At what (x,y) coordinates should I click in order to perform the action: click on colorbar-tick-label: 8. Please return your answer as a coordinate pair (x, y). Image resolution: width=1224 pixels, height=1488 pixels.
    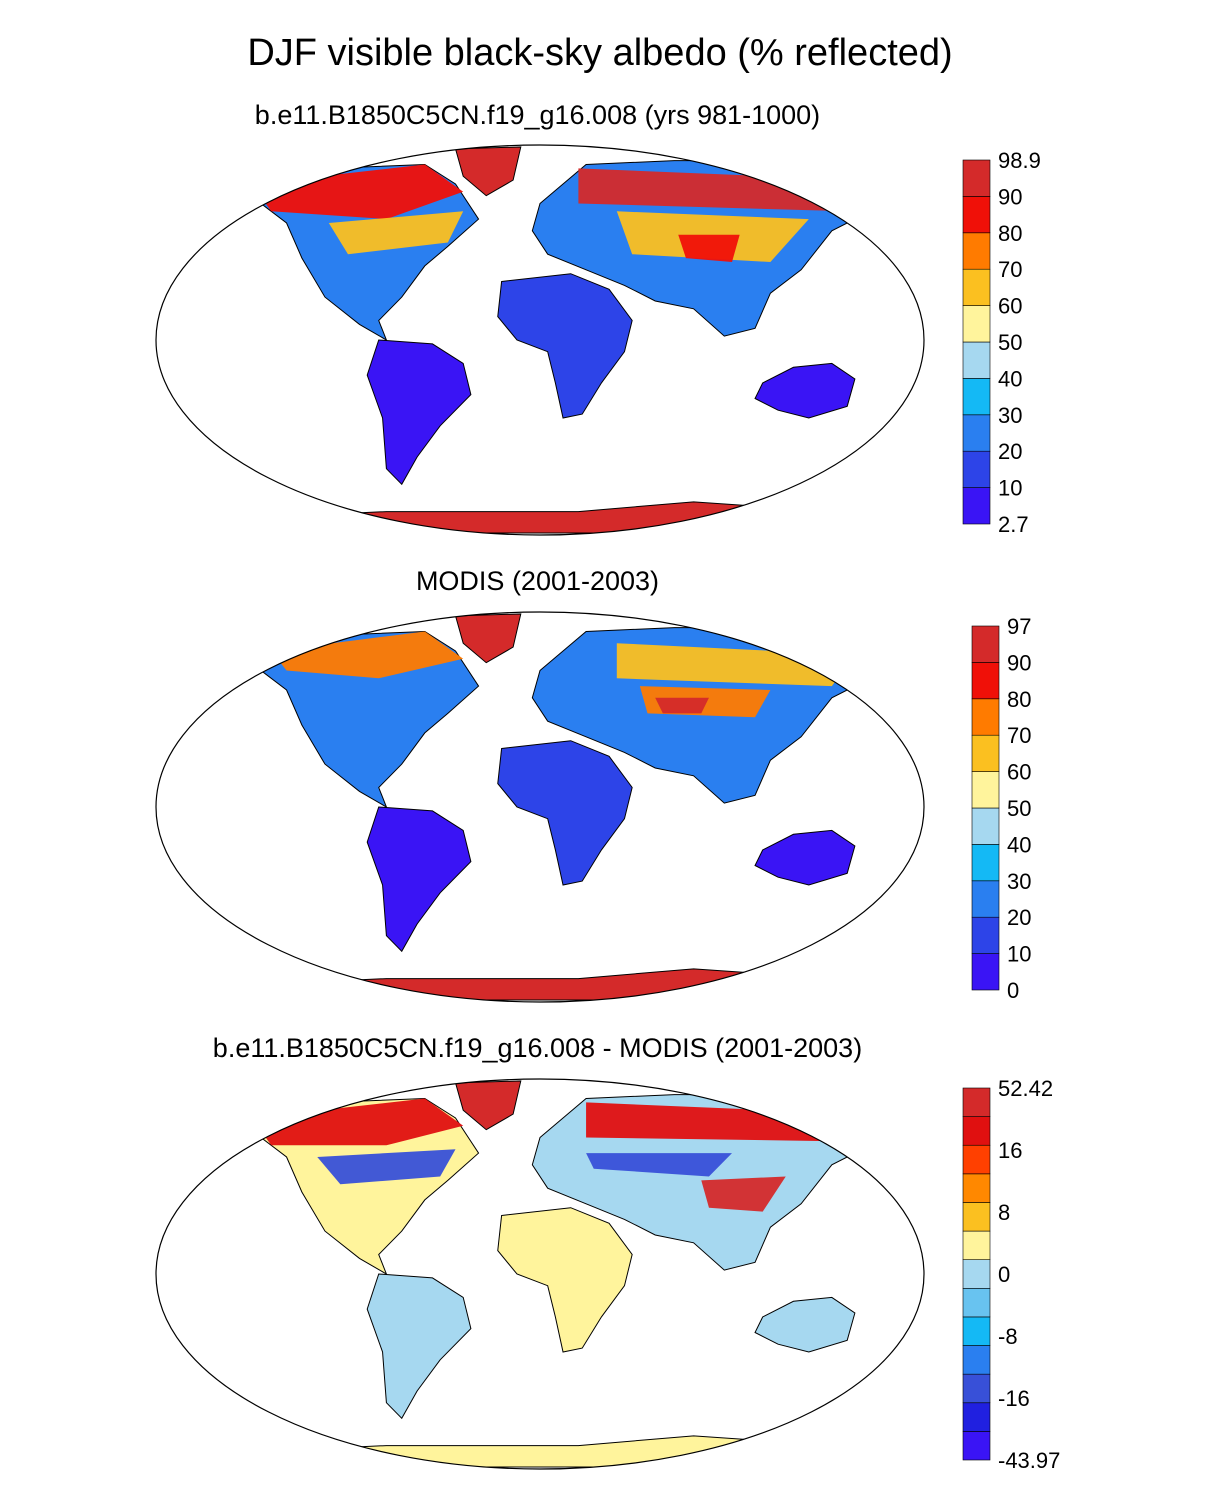
    Looking at the image, I should click on (1004, 1212).